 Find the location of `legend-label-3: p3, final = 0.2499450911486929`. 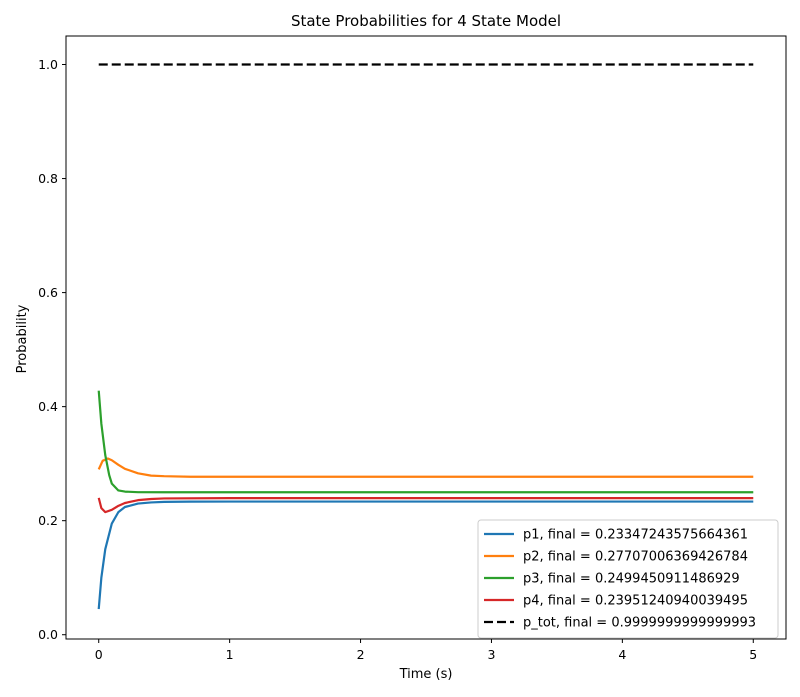

legend-label-3: p3, final = 0.2499450911486929 is located at coordinates (631, 579).